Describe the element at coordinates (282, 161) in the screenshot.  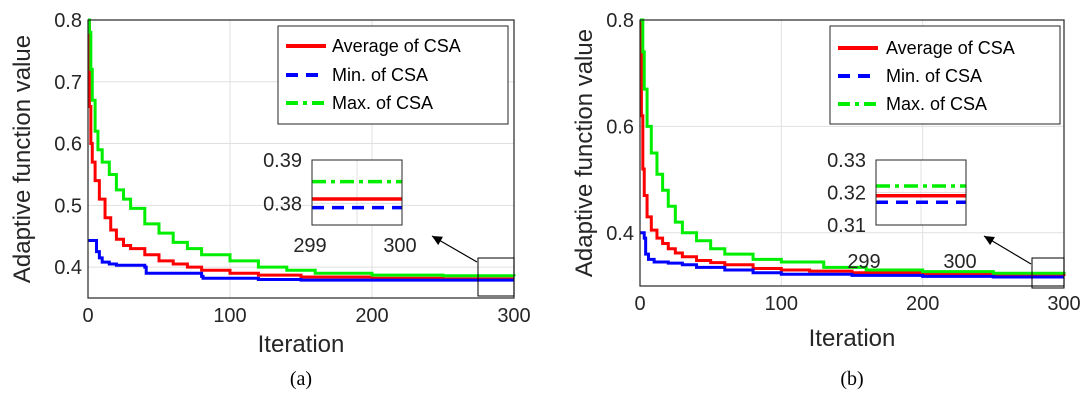
I see `inset-y-tick-label: 0.39` at that location.